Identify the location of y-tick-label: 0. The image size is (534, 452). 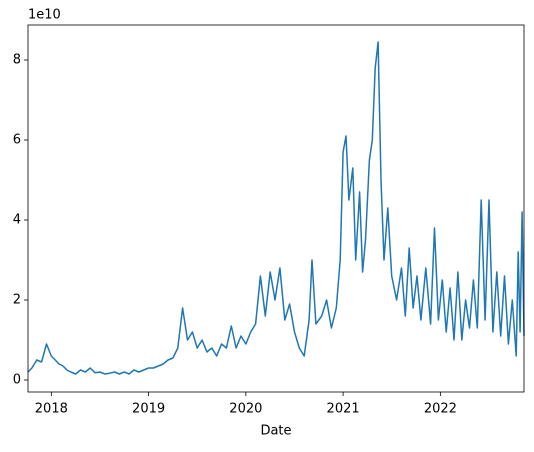
(17, 380).